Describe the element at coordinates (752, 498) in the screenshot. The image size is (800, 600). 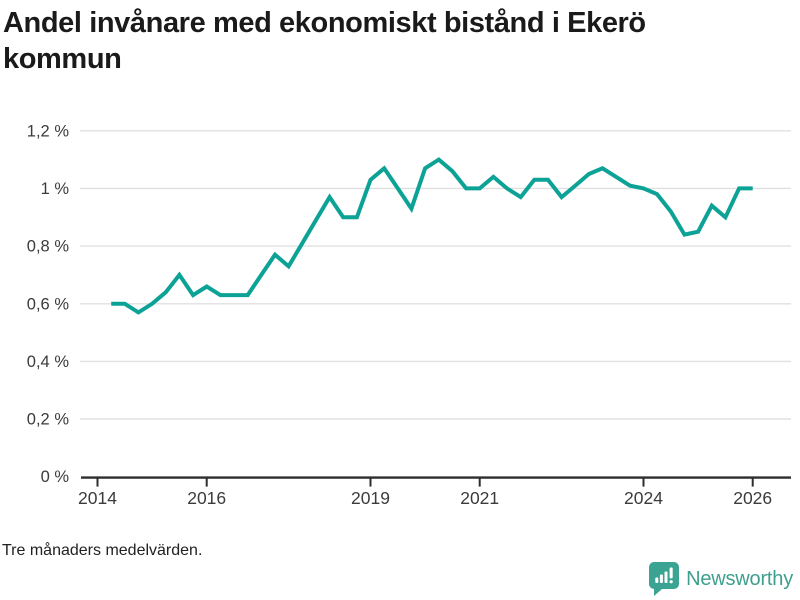
I see `x-tick-label: 2026` at that location.